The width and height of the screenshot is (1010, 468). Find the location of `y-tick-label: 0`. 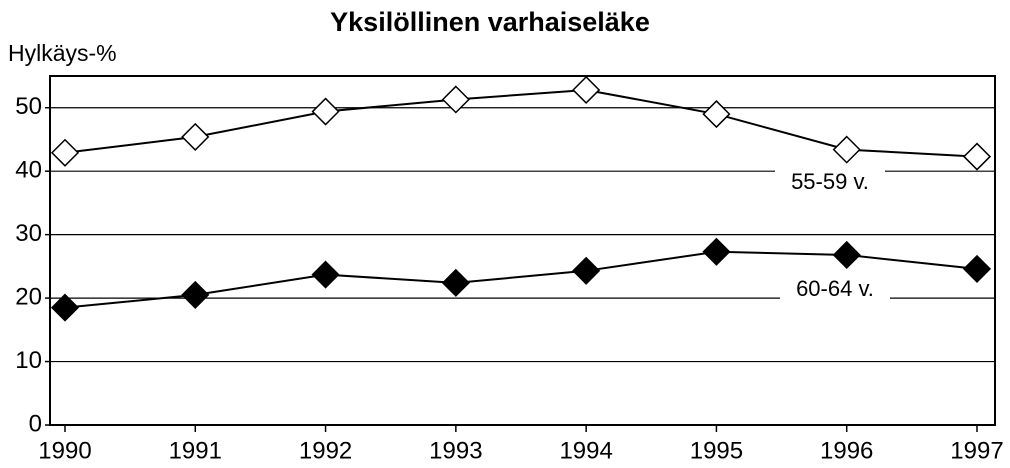

y-tick-label: 0 is located at coordinates (35, 423).